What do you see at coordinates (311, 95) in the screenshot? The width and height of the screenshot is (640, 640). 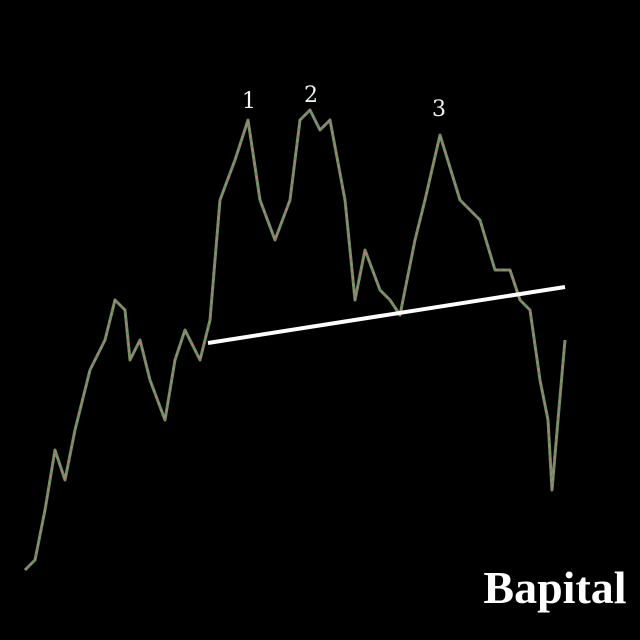 I see `peak-label: 2` at bounding box center [311, 95].